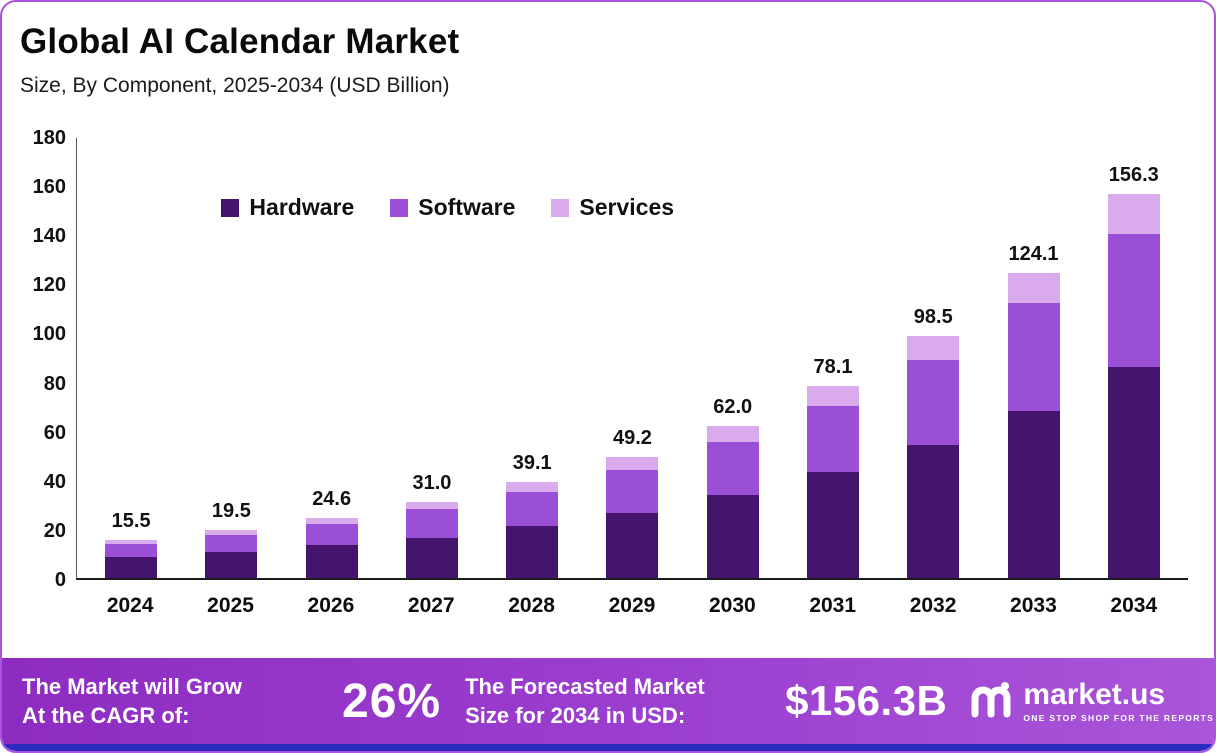 The height and width of the screenshot is (753, 1216). Describe the element at coordinates (933, 317) in the screenshot. I see `bar-total-label: 98.5` at that location.